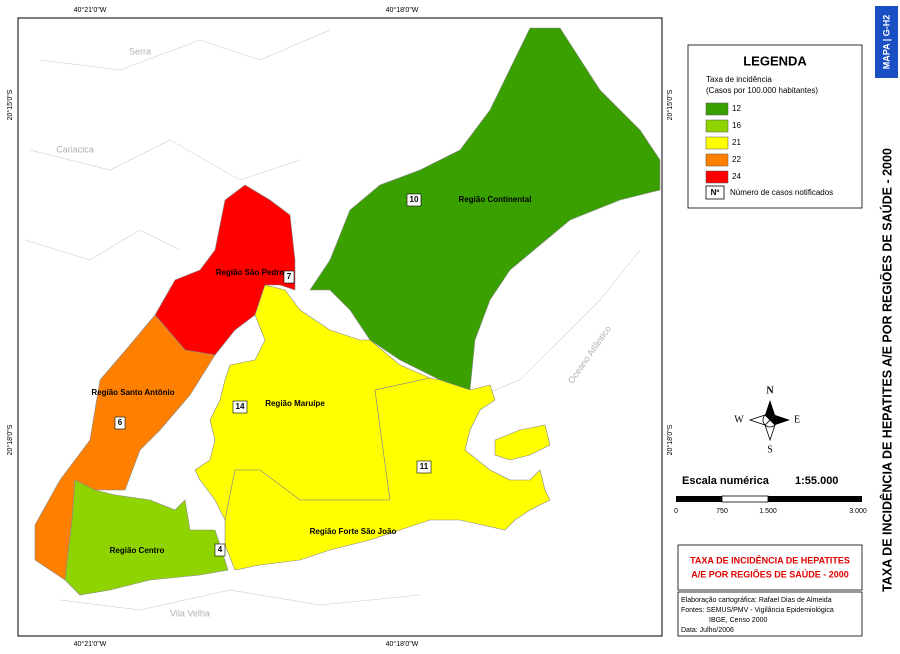  Describe the element at coordinates (770, 390) in the screenshot. I see `compass-label: N` at that location.